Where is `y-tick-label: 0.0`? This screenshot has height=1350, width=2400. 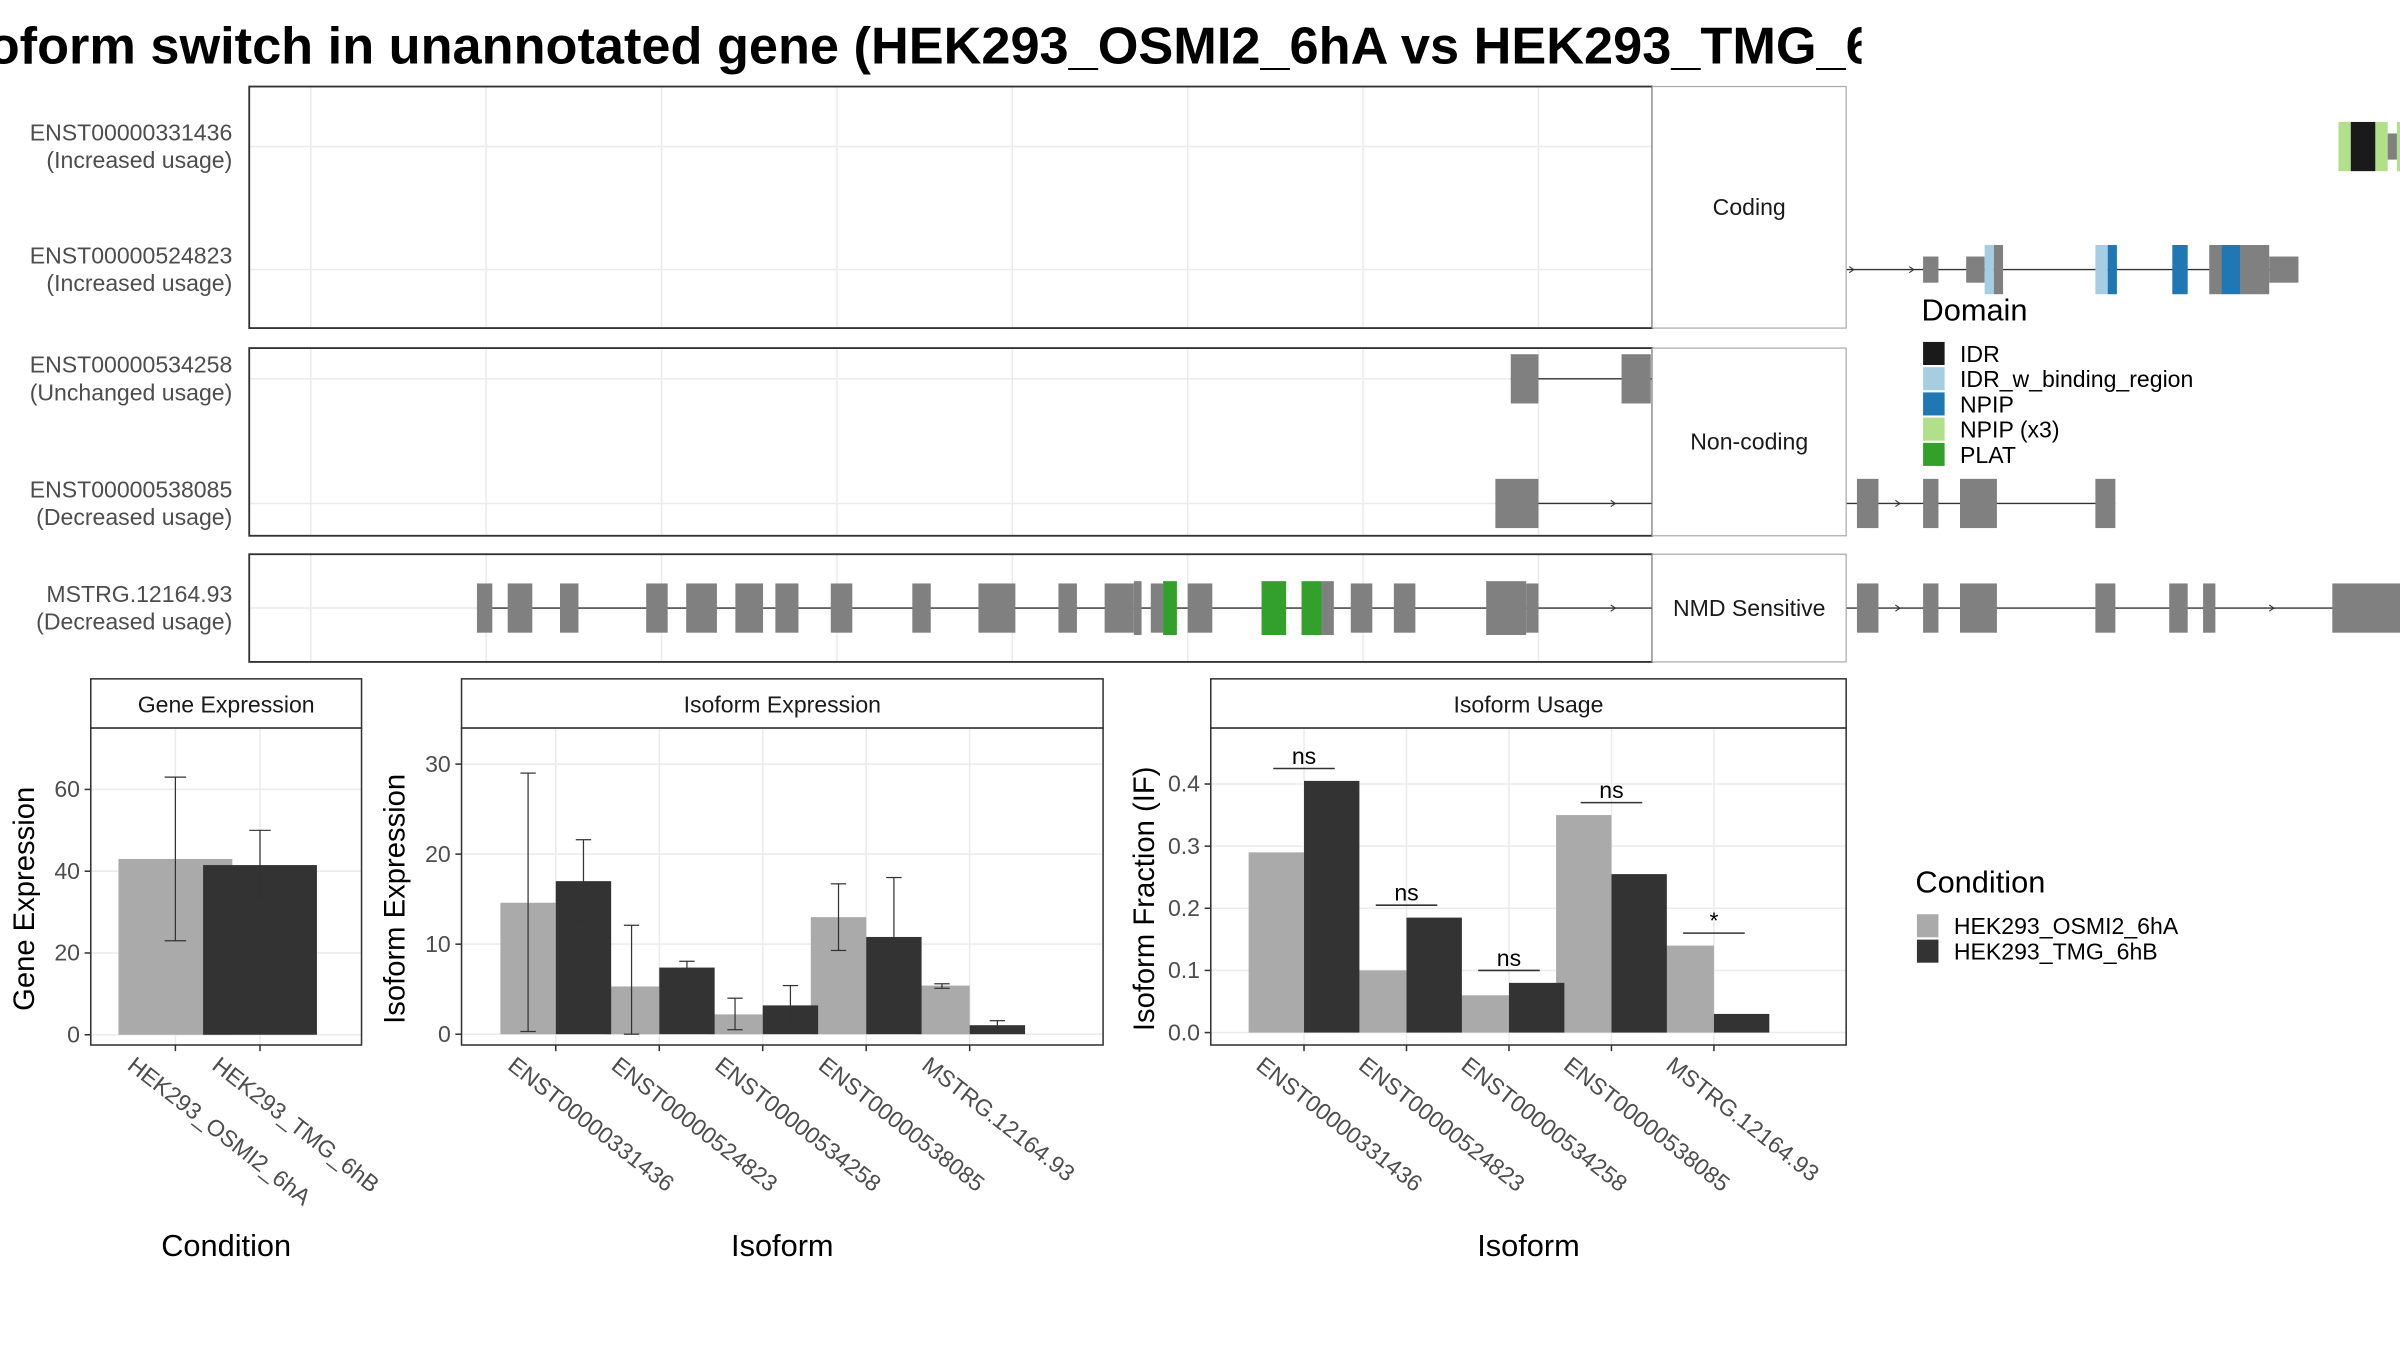 y-tick-label: 0.0 is located at coordinates (1184, 1032).